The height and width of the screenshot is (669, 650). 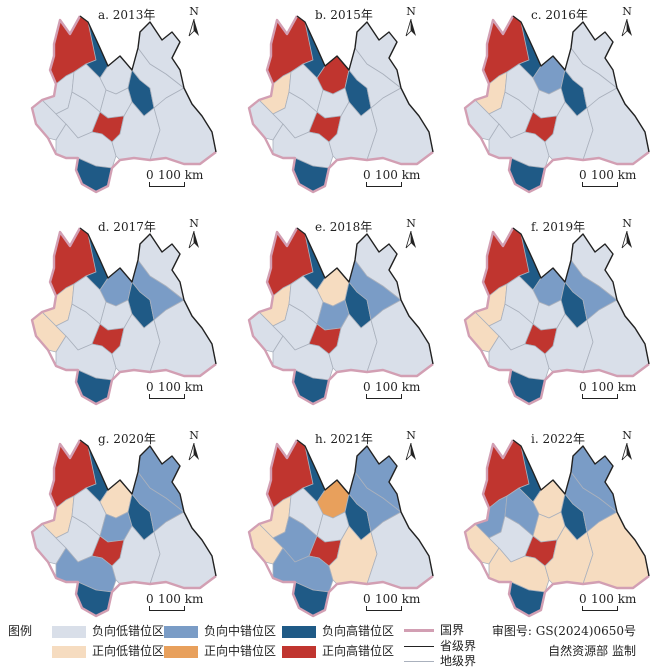 I want to click on panel-title: c. 2016年, so click(x=559, y=15).